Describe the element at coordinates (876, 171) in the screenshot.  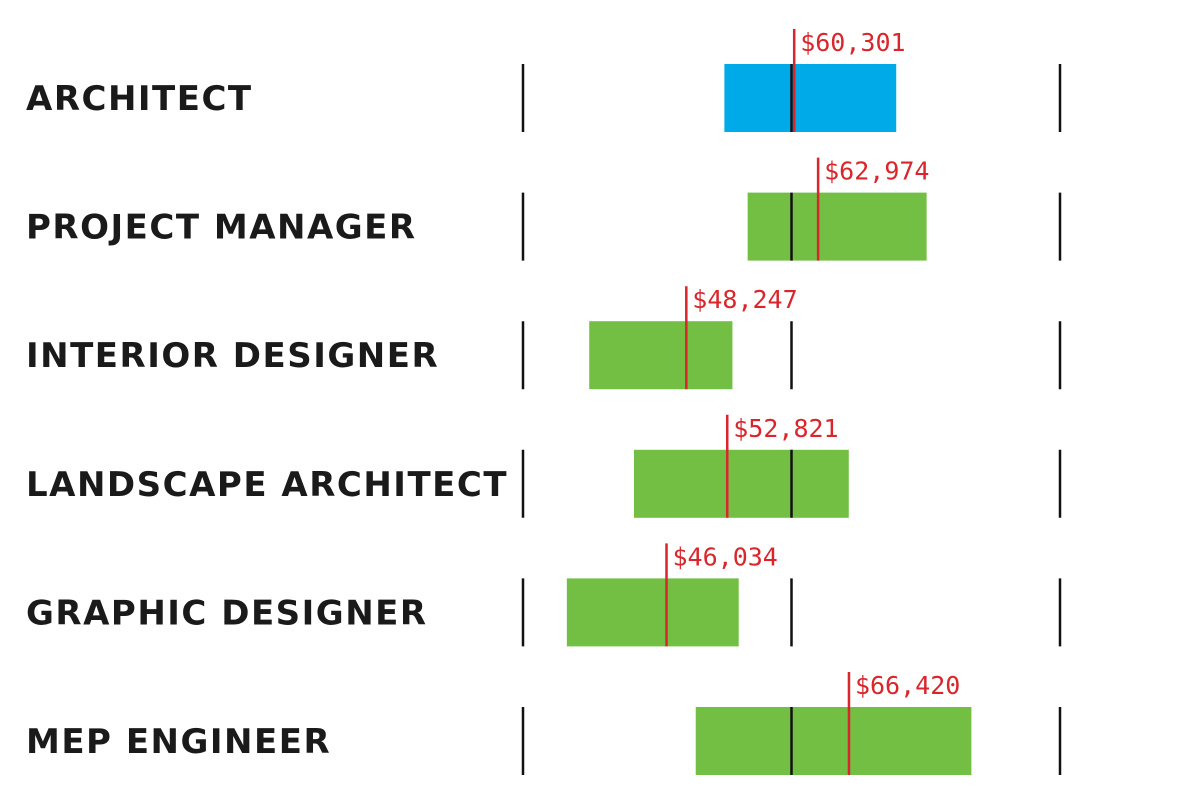
I see `value-label: $62,974` at that location.